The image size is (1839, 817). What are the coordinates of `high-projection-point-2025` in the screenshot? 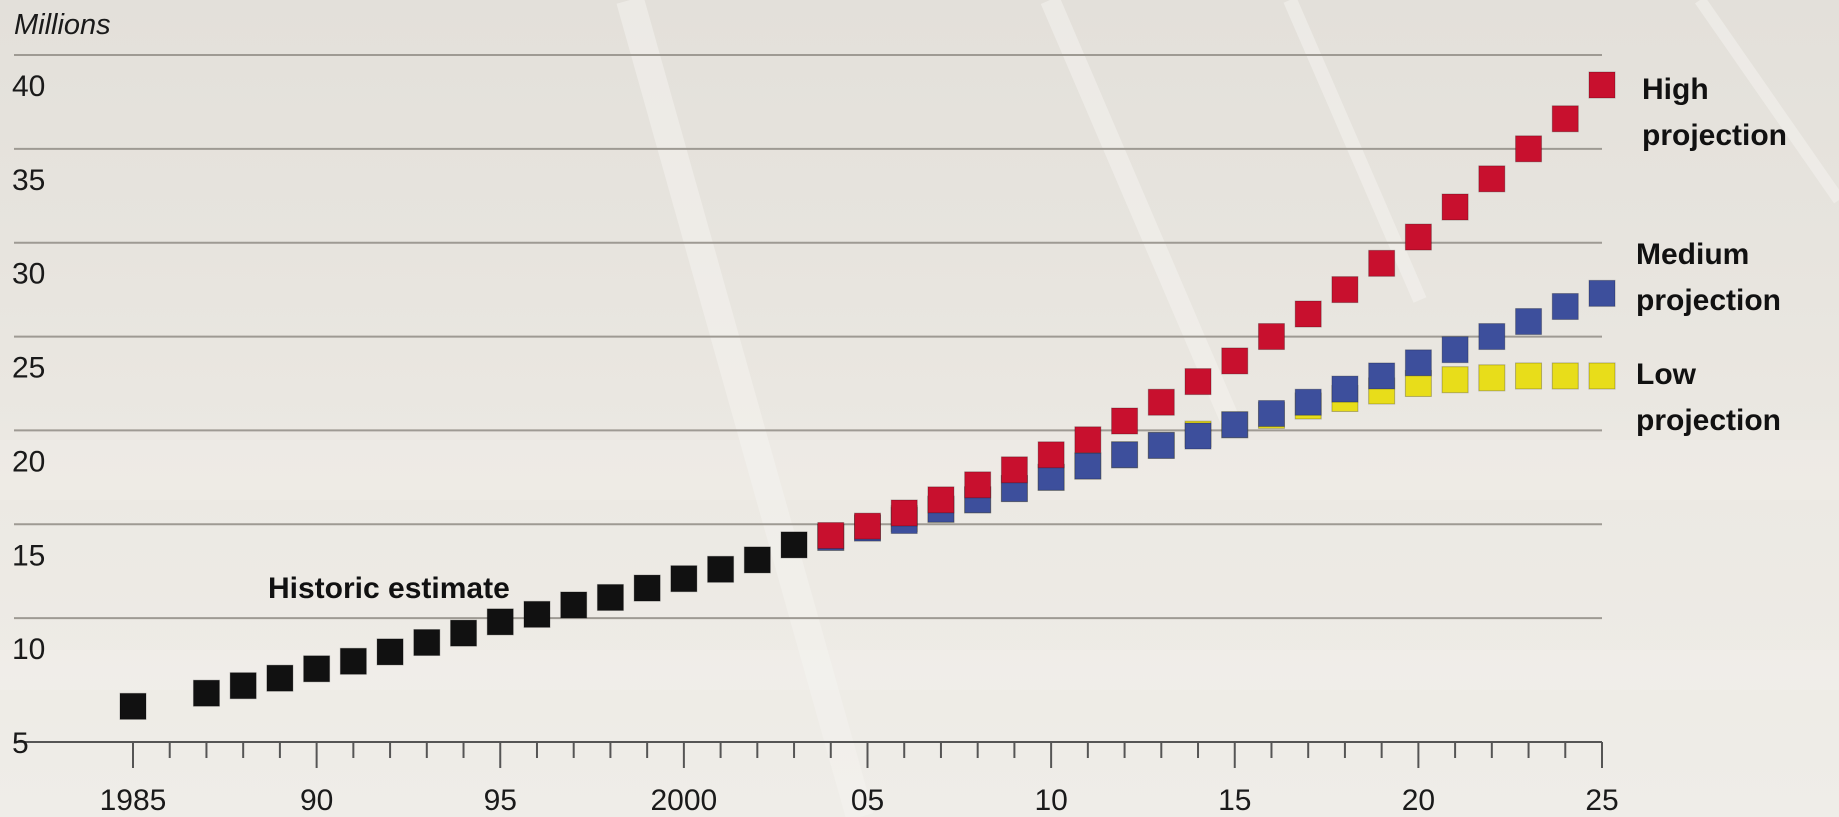 It's located at (1602, 85).